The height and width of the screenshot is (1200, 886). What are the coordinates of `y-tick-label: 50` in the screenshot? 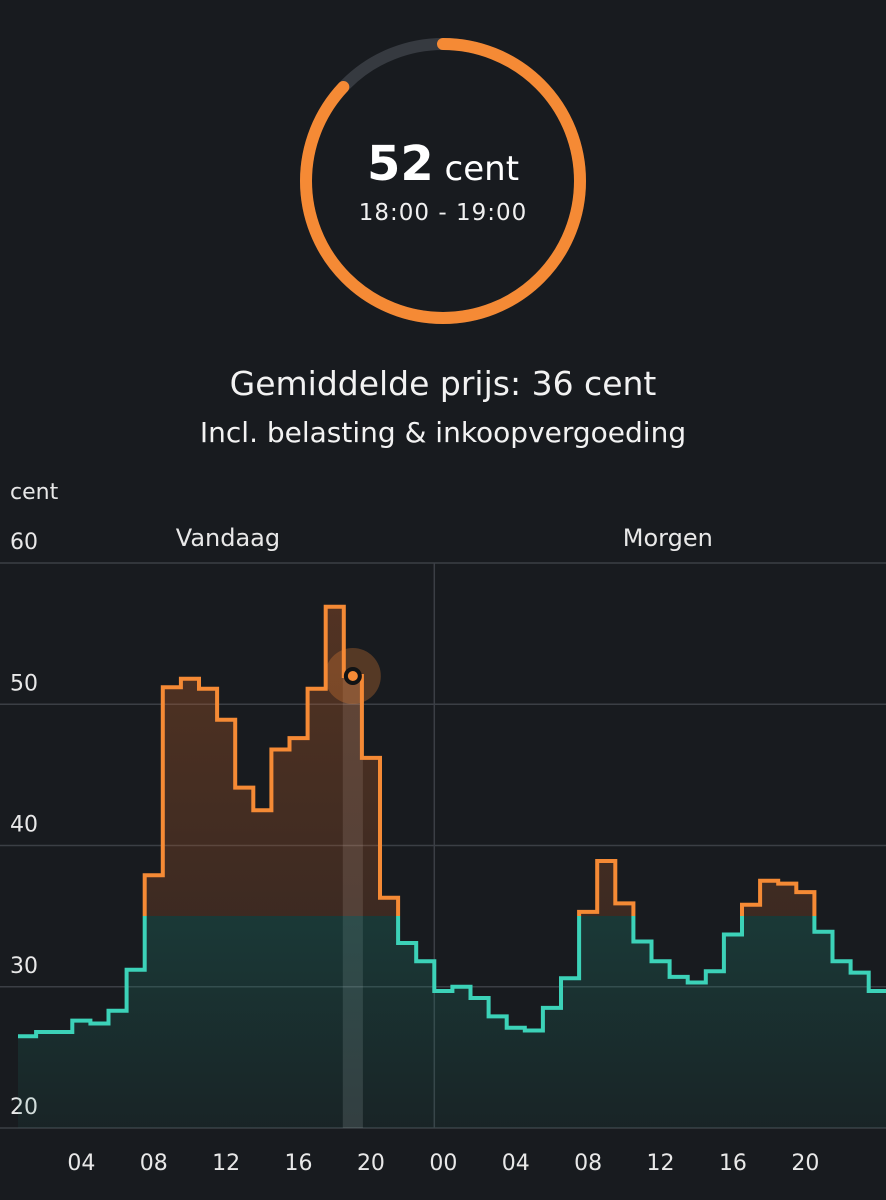 It's located at (24, 683).